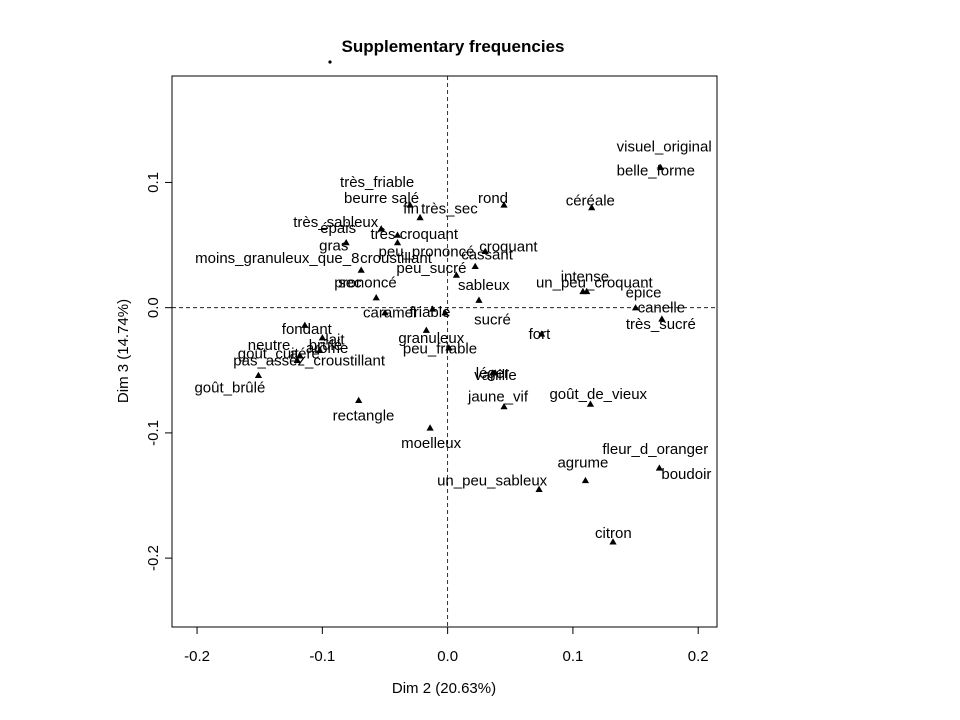 This screenshot has width=960, height=720. What do you see at coordinates (159, 371) in the screenshot?
I see `y-axis: -0.2 -0.1 0.0 0.1` at bounding box center [159, 371].